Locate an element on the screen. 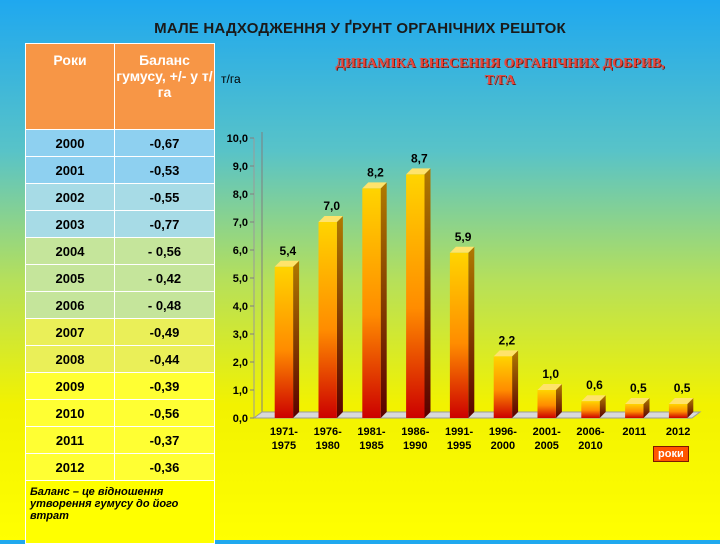  table-header-balance: Баланс гумусу, +/- у т/га is located at coordinates (164, 86).